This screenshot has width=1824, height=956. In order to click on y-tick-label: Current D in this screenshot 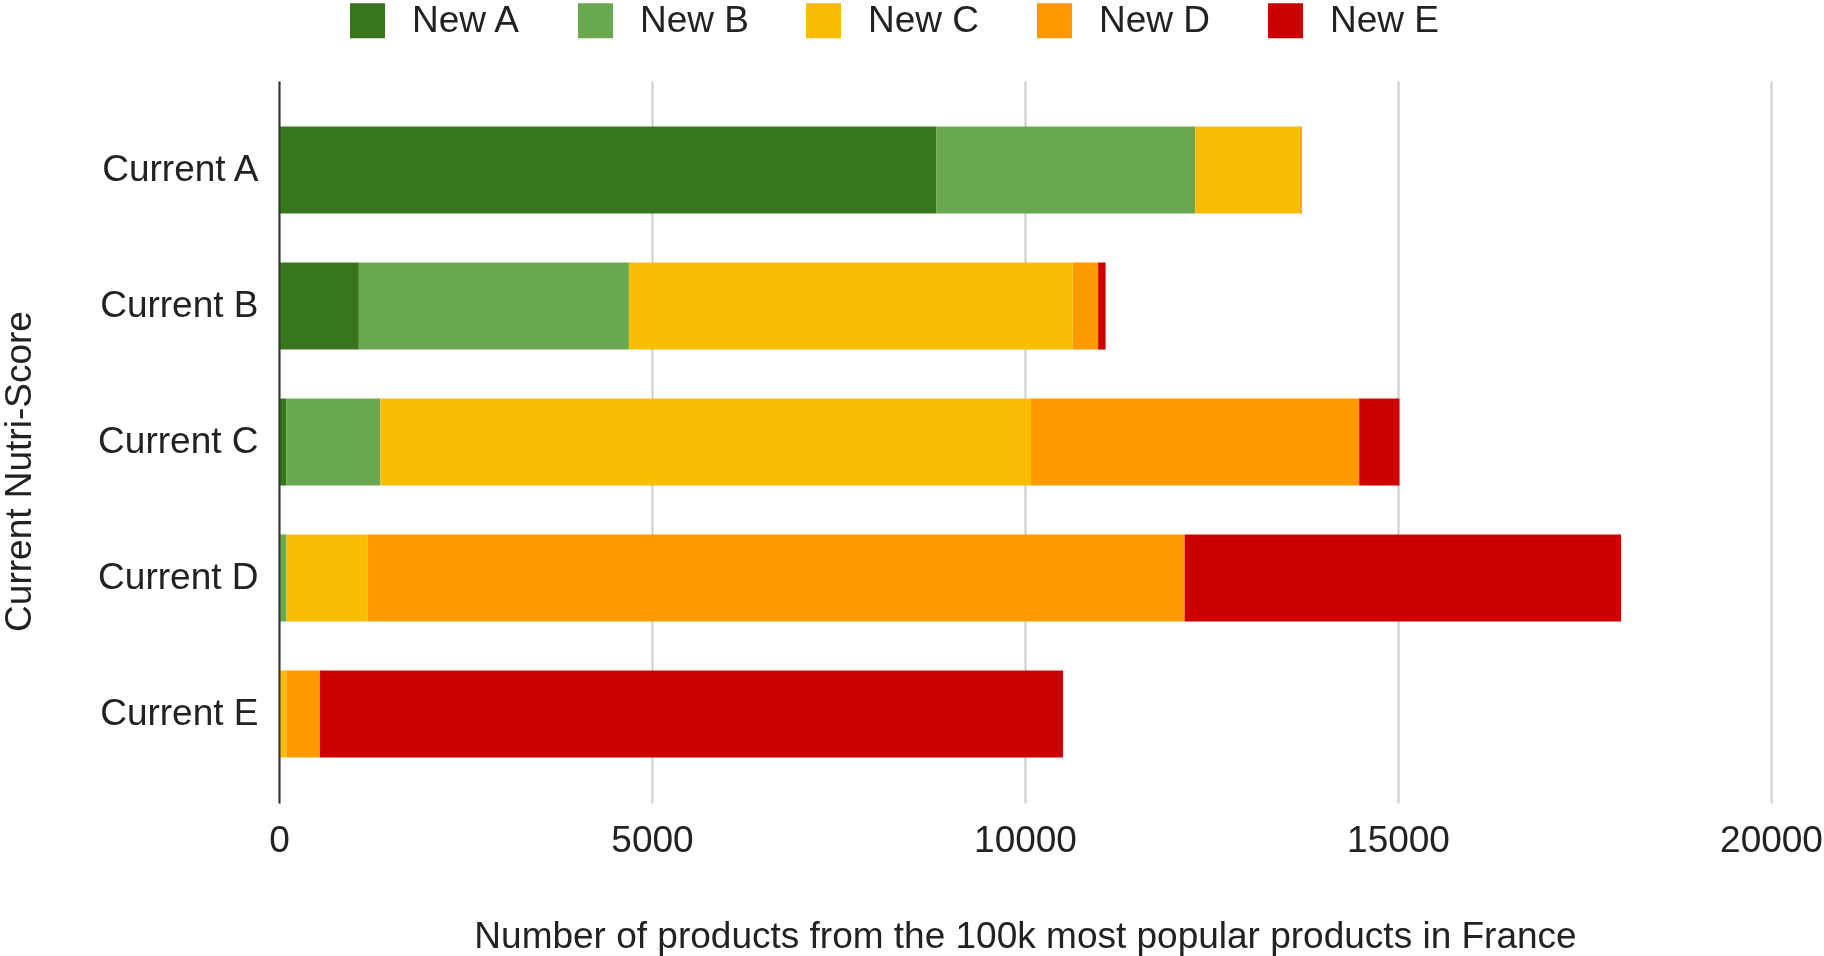, I will do `click(178, 576)`.